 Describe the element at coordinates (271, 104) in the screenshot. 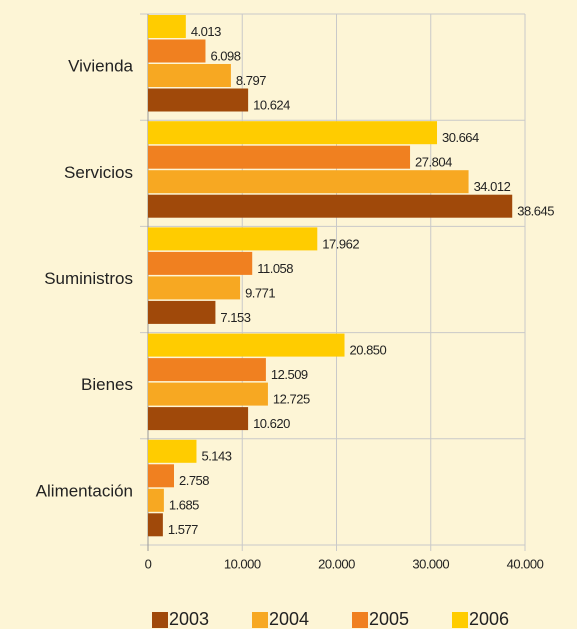

I see `data-label: 10.624` at that location.